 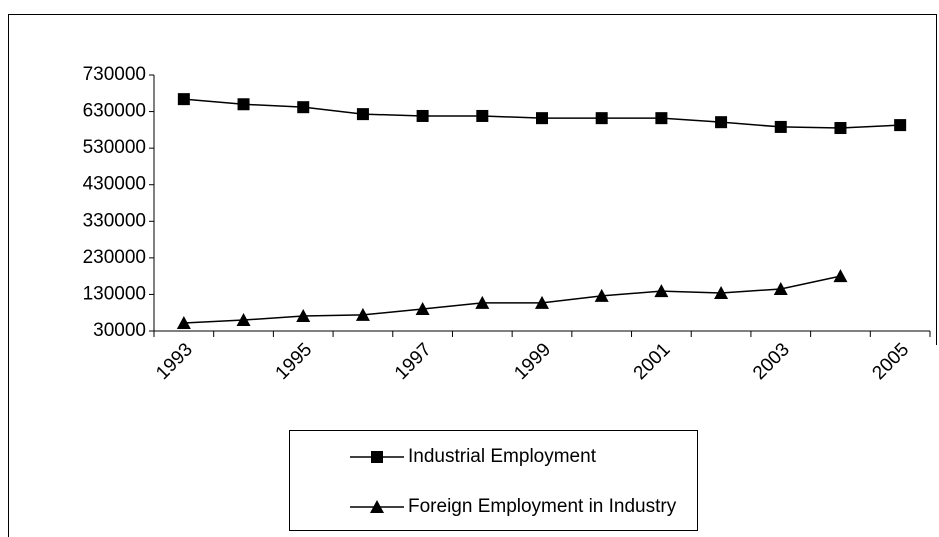 What do you see at coordinates (119, 330) in the screenshot?
I see `y-tick-label: 30000` at bounding box center [119, 330].